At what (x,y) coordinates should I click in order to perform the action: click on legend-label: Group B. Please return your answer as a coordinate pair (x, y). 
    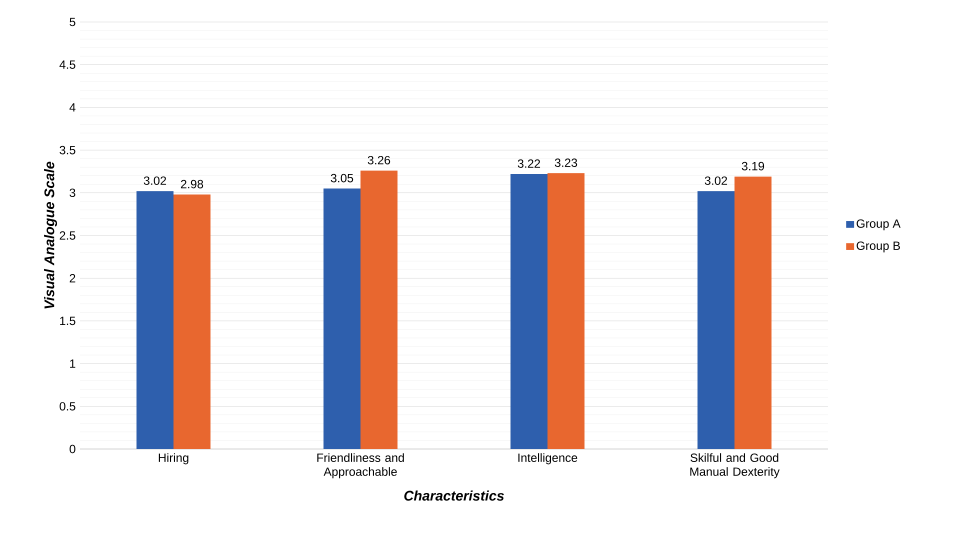
    Looking at the image, I should click on (878, 246).